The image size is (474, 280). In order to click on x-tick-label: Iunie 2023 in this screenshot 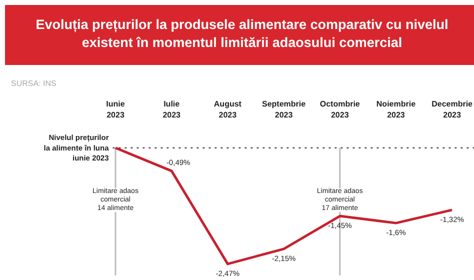, I will do `click(116, 110)`.